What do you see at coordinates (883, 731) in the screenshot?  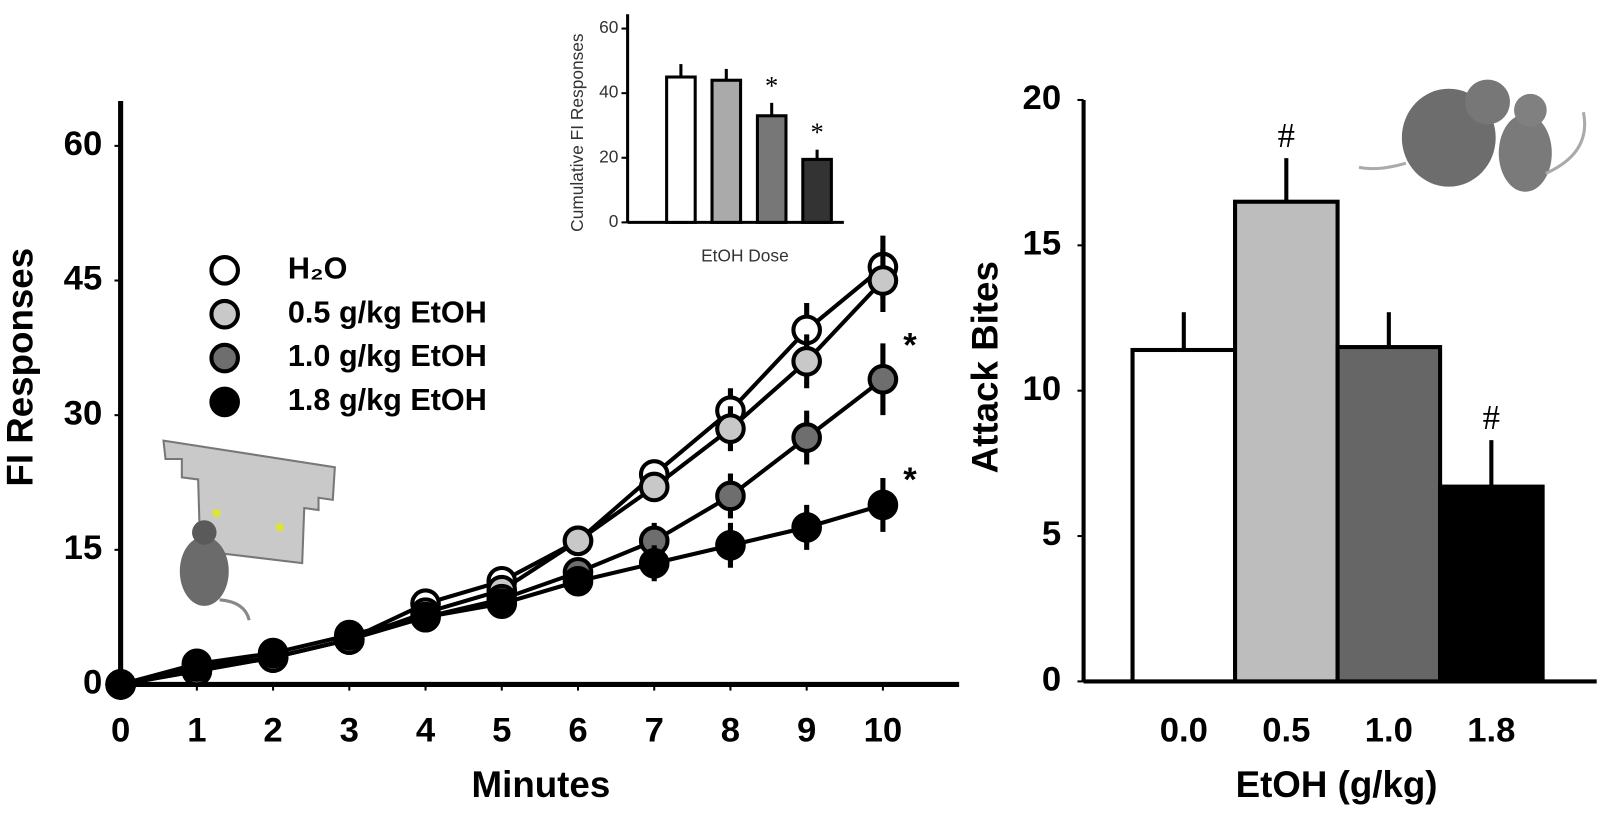 I see `x-tick-label: 10` at bounding box center [883, 731].